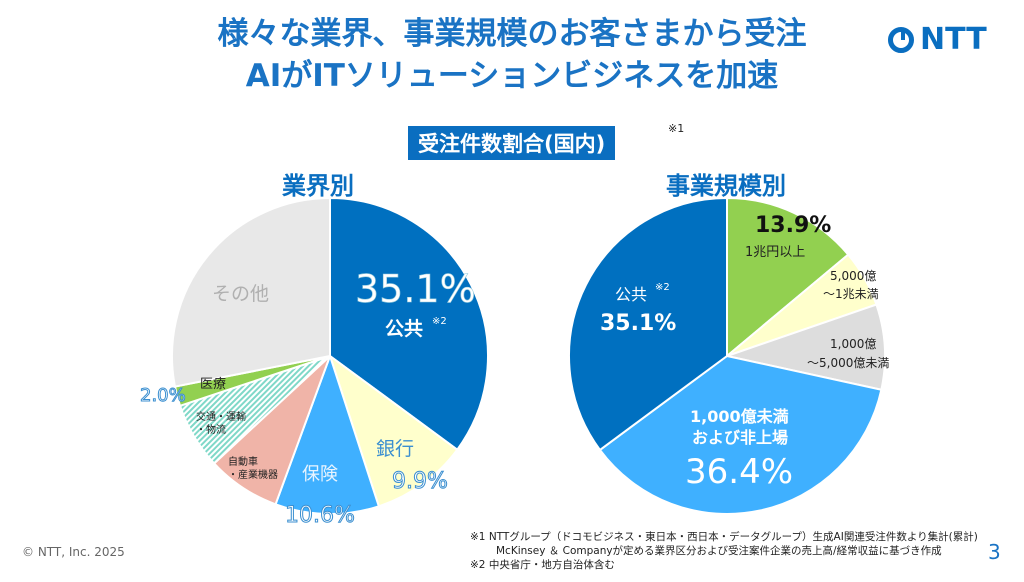 This screenshot has width=1024, height=582. Describe the element at coordinates (994, 552) in the screenshot. I see `page-number: 3` at that location.